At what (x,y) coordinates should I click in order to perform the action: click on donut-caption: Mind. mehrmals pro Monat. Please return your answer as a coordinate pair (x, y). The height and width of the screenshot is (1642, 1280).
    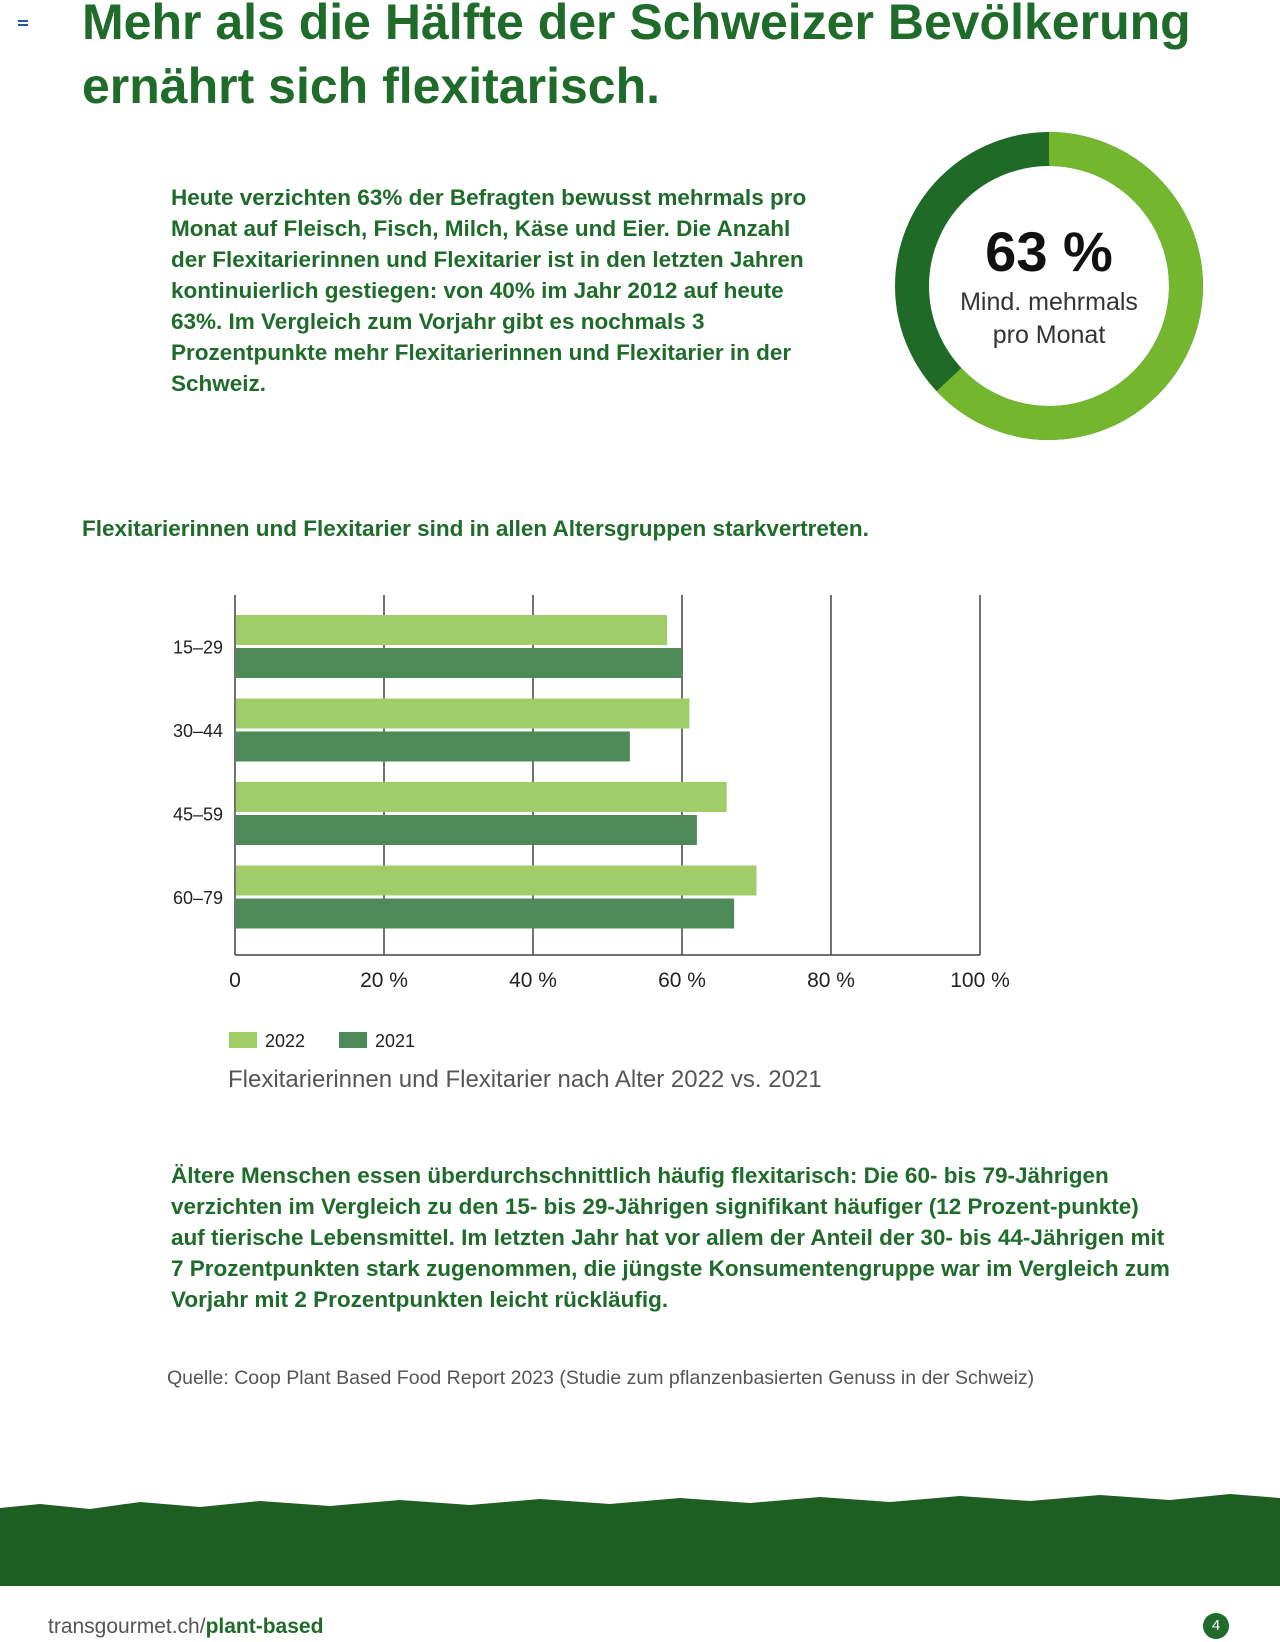
    Looking at the image, I should click on (1049, 318).